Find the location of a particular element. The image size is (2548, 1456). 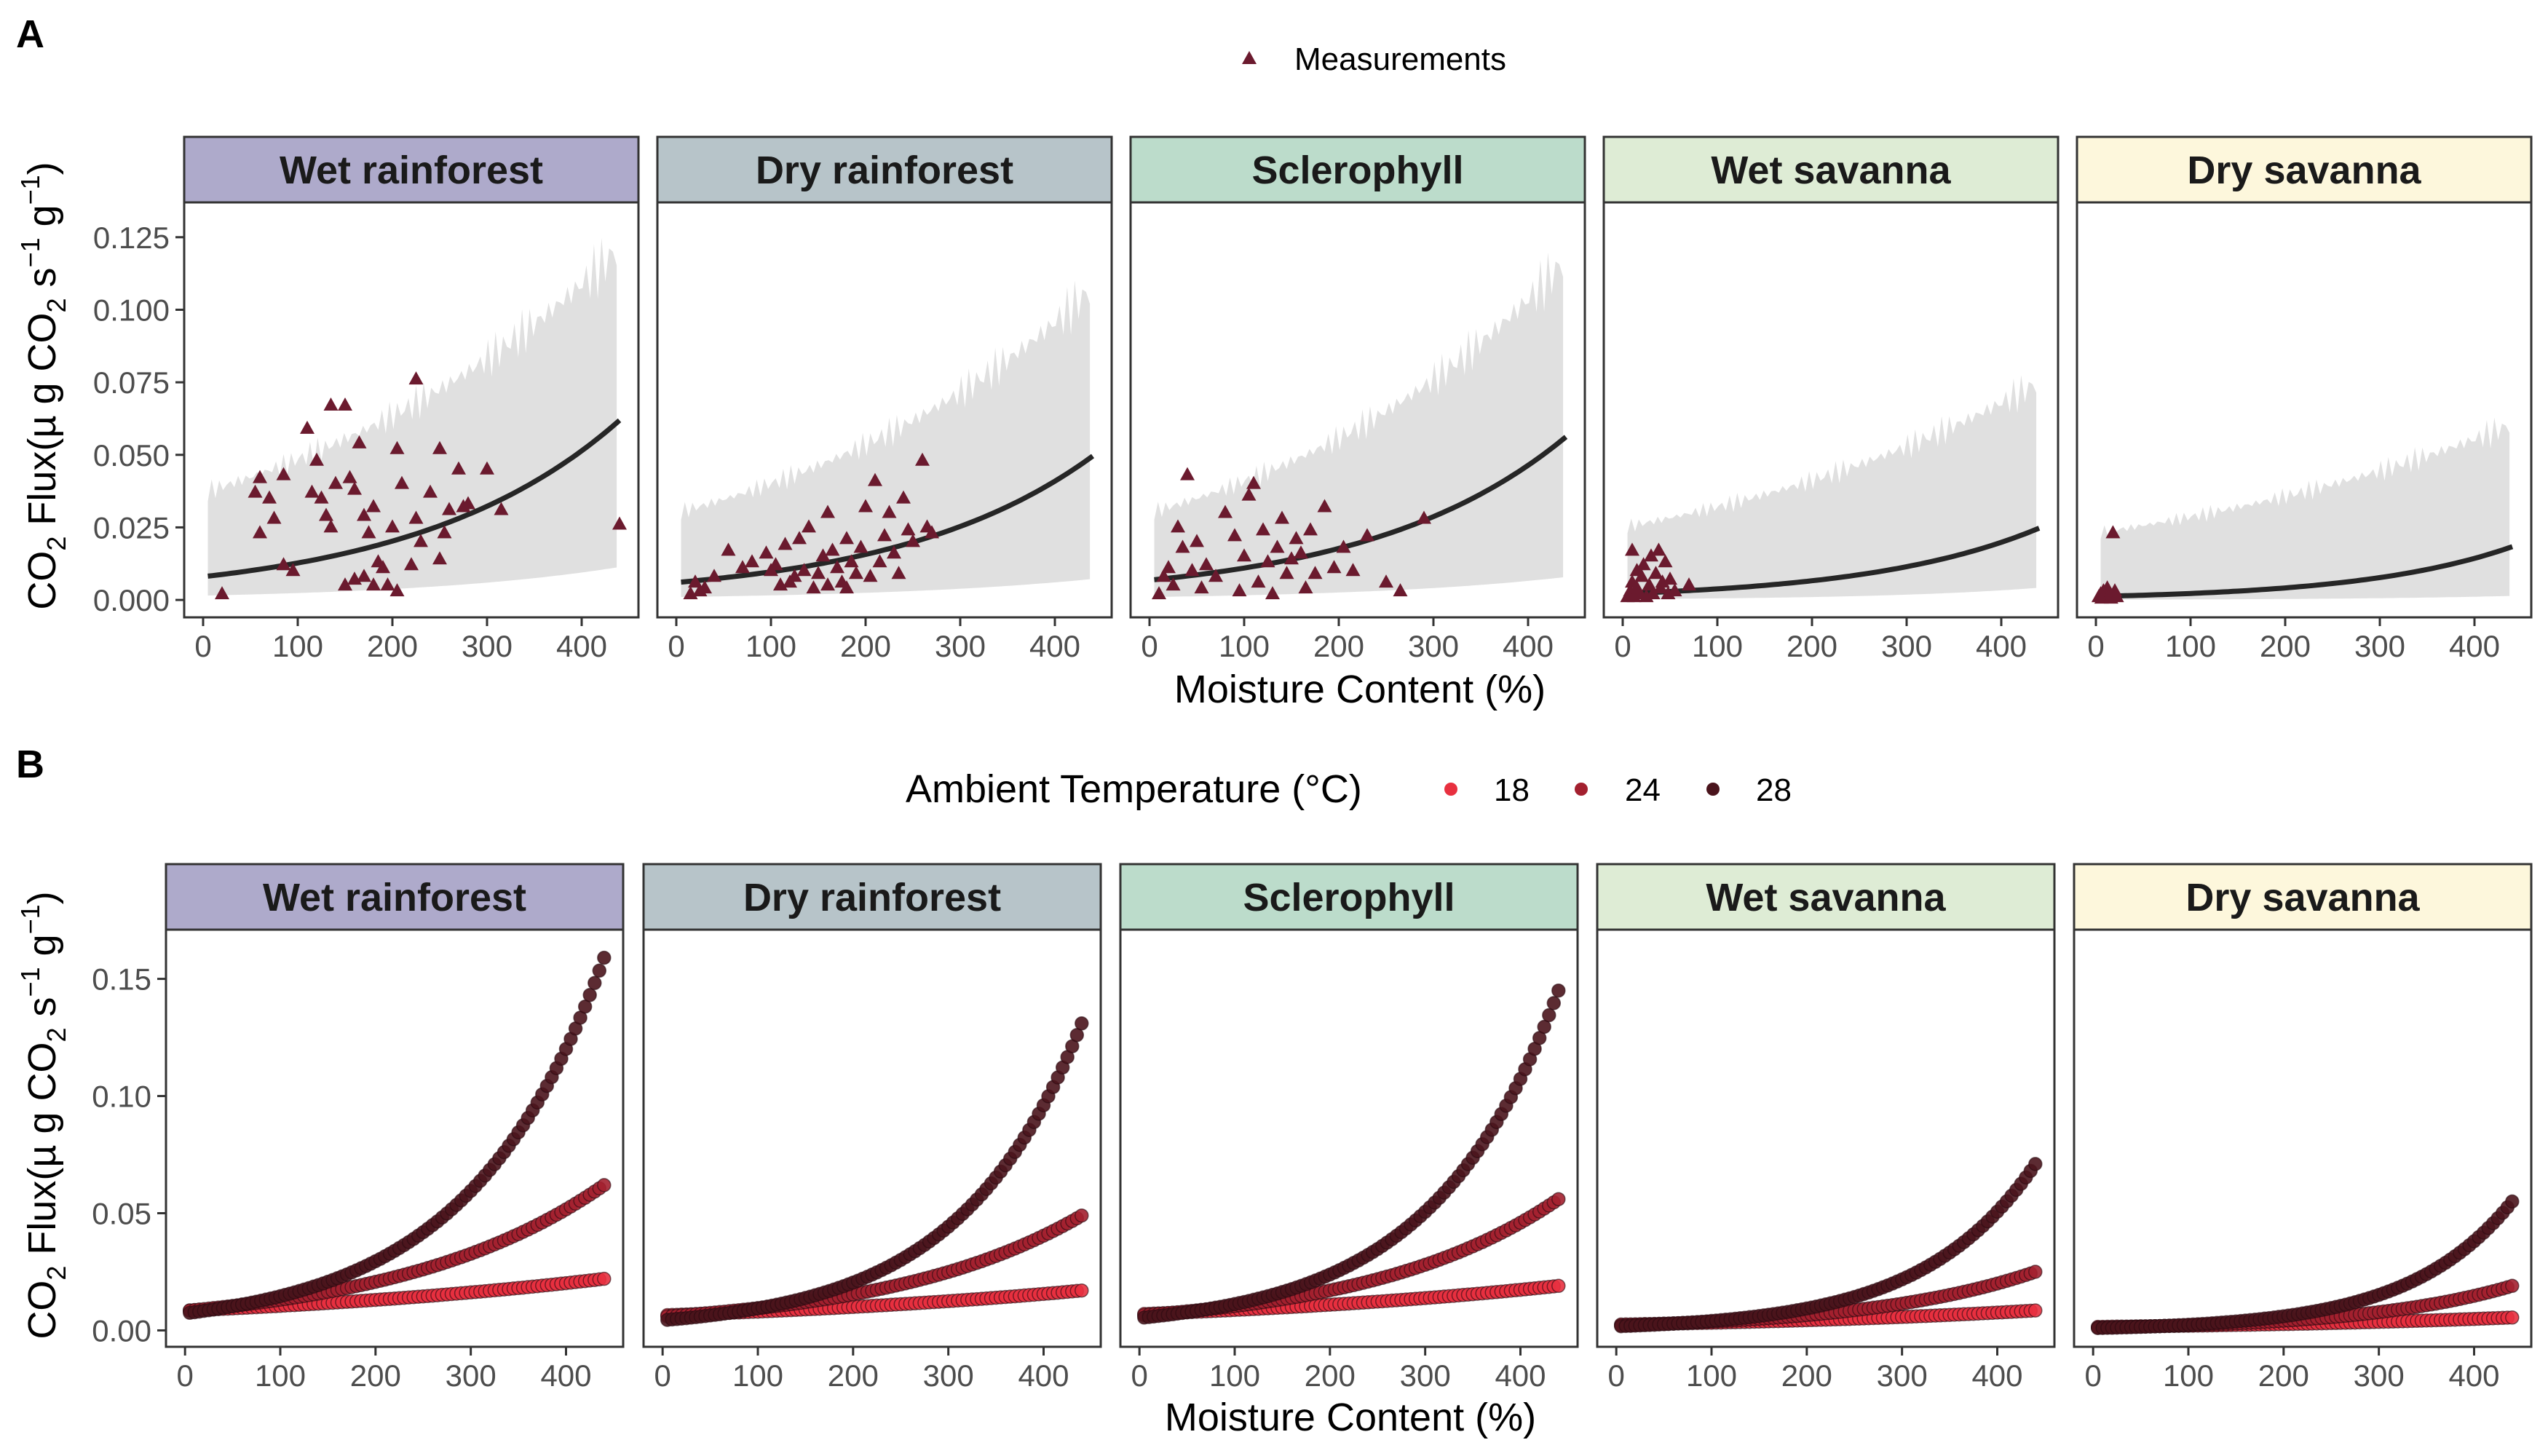

legend-b-label-24: 24 is located at coordinates (1643, 790).